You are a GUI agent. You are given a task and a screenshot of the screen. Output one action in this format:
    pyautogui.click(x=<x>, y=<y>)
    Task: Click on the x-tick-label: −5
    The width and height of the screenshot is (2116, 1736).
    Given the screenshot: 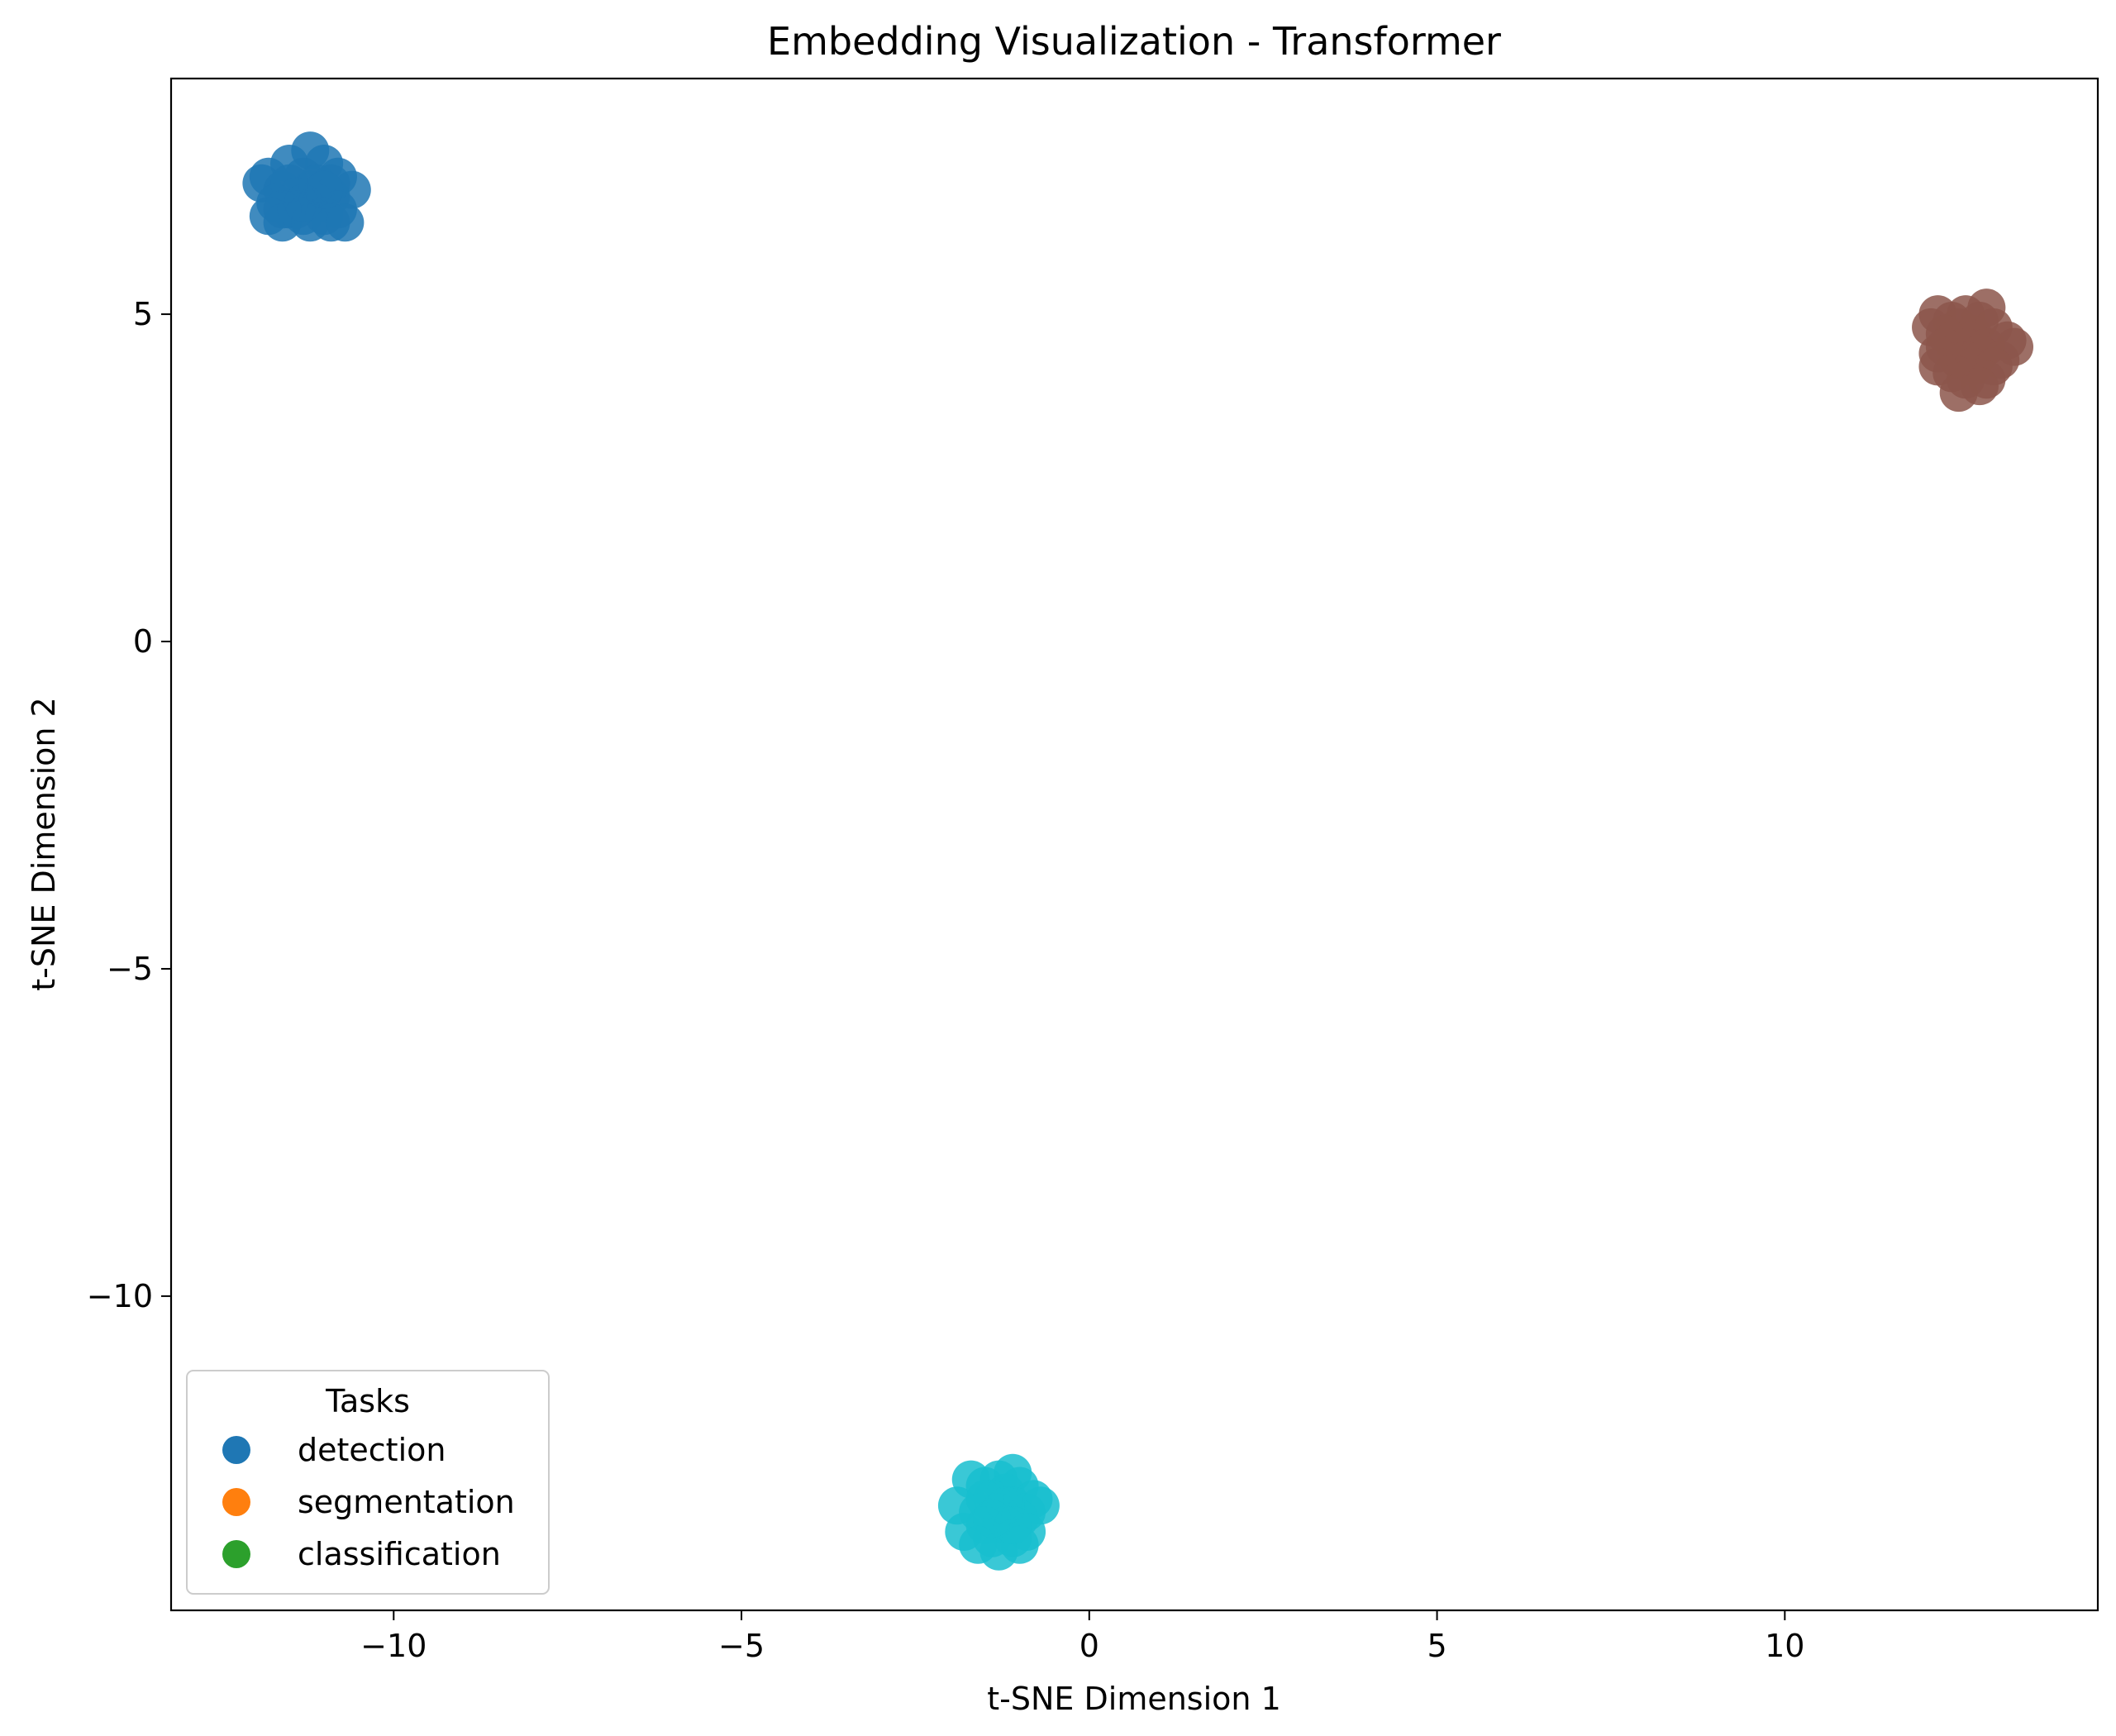 What is the action you would take?
    pyautogui.click(x=741, y=1646)
    